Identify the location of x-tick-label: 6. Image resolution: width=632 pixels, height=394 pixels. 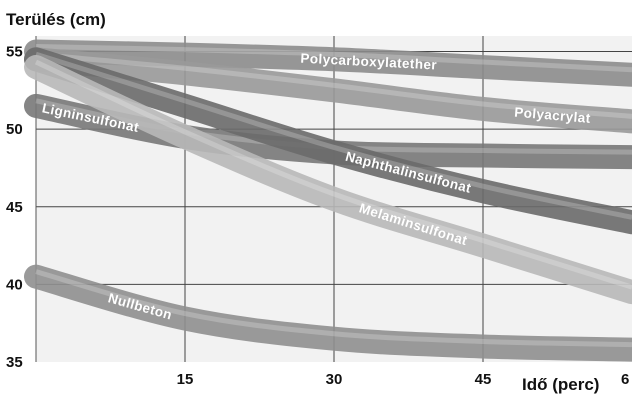
(625, 379).